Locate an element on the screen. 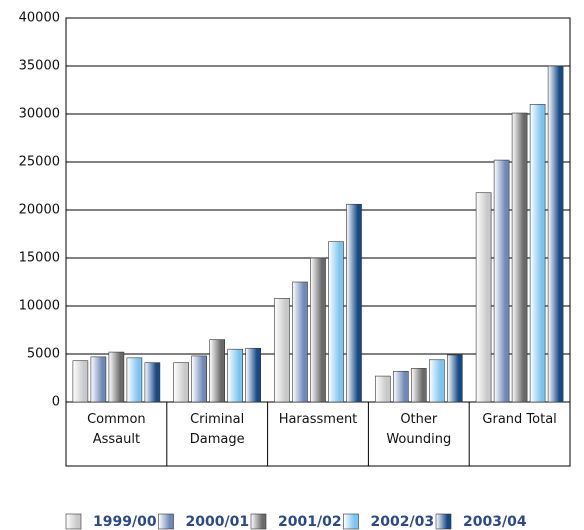 The image size is (584, 530). y-tick-label: 40000 is located at coordinates (39, 18).